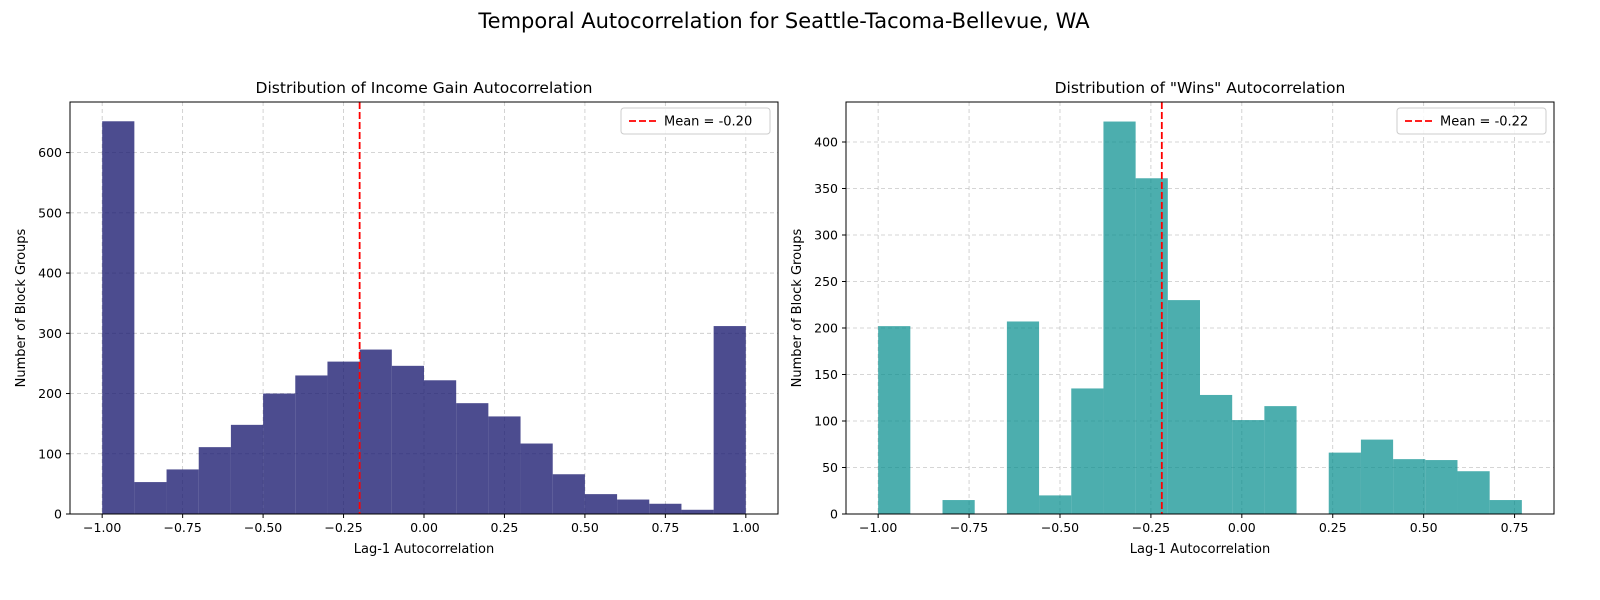 The width and height of the screenshot is (1600, 600). I want to click on legend-label: Mean = -0.22, so click(1484, 122).